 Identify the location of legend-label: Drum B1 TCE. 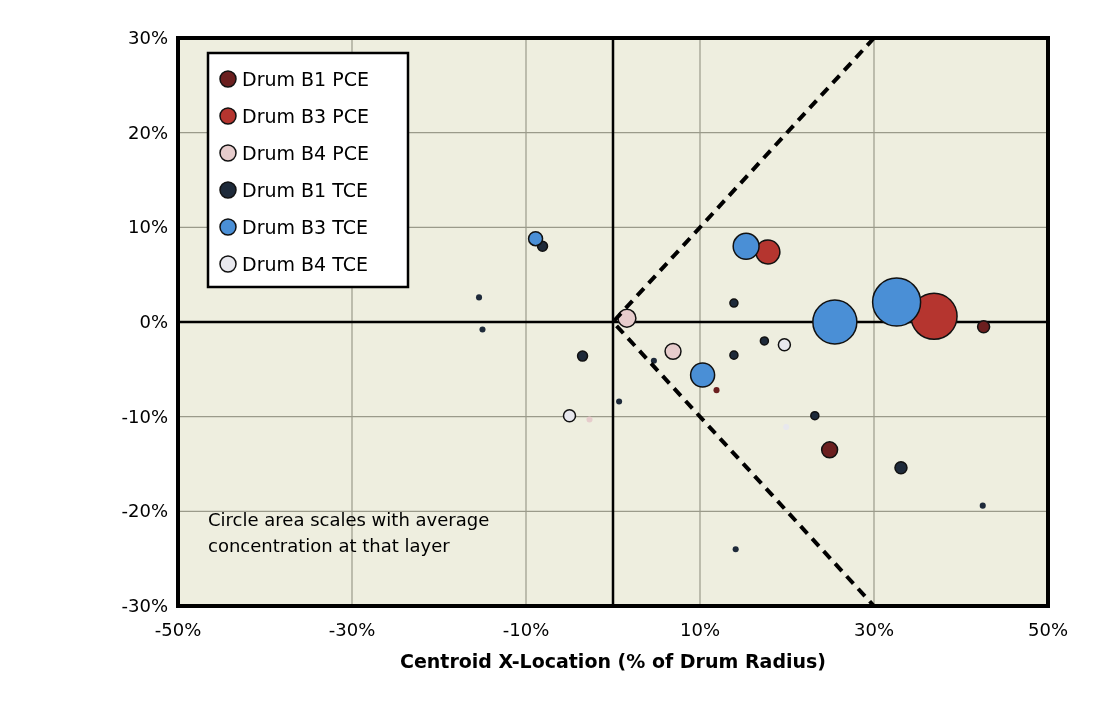
(305, 190).